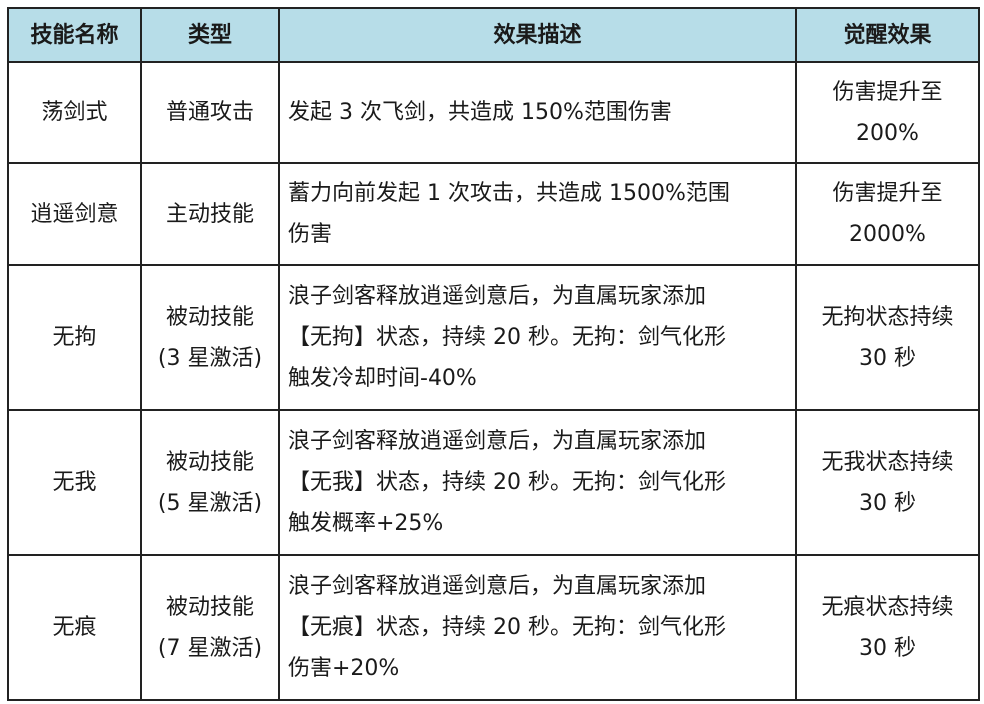  I want to click on skill-type: 普通攻击, so click(210, 112).